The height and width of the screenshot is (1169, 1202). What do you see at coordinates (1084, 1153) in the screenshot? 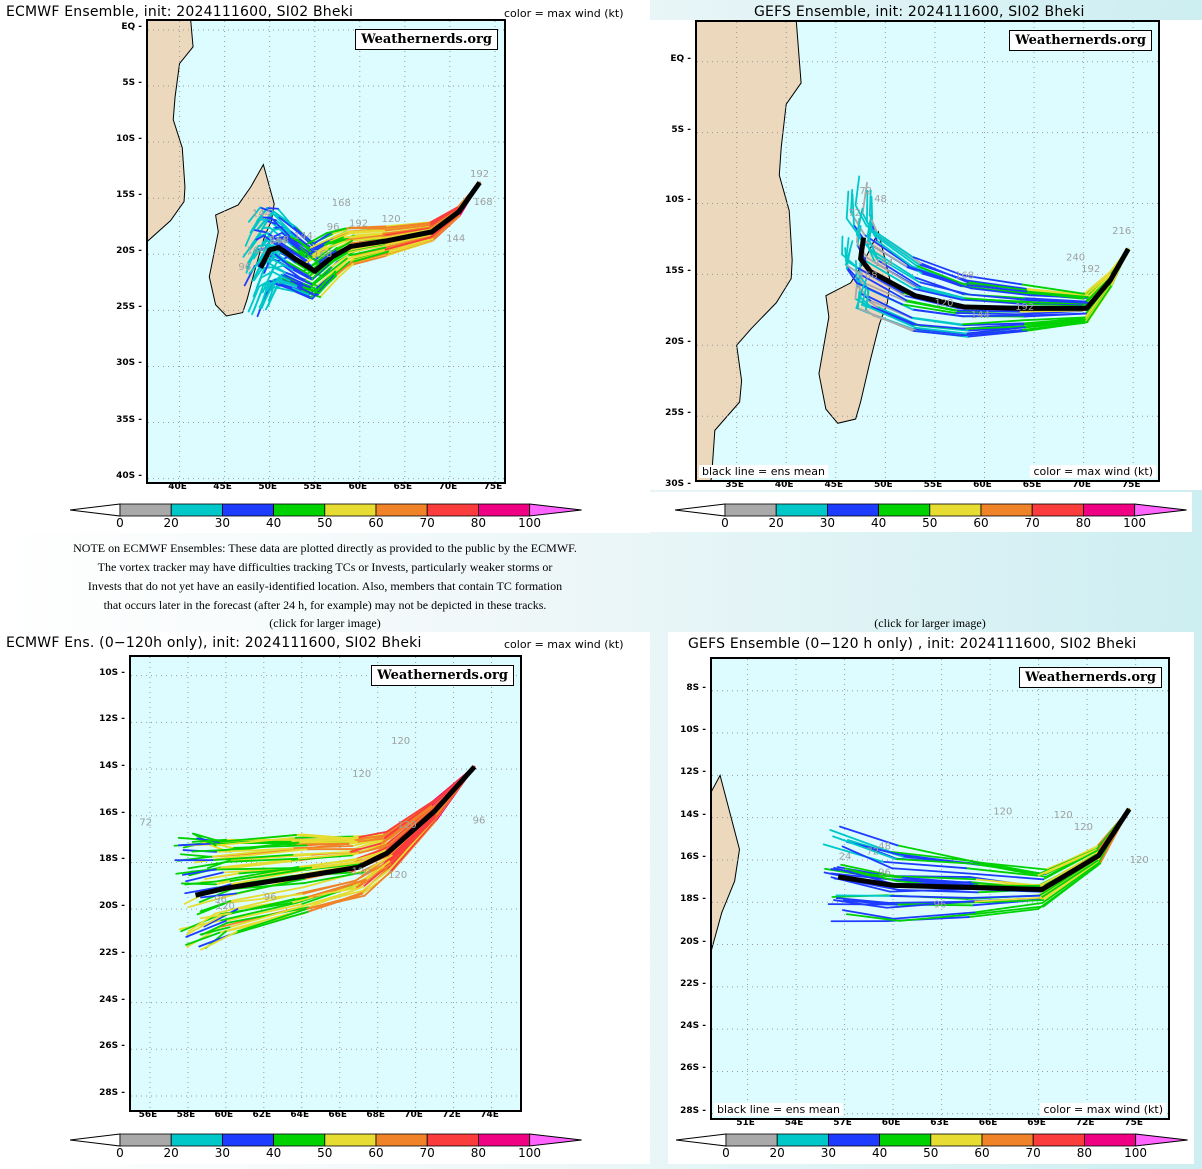
I see `colorbar-tick-label: 80` at bounding box center [1084, 1153].